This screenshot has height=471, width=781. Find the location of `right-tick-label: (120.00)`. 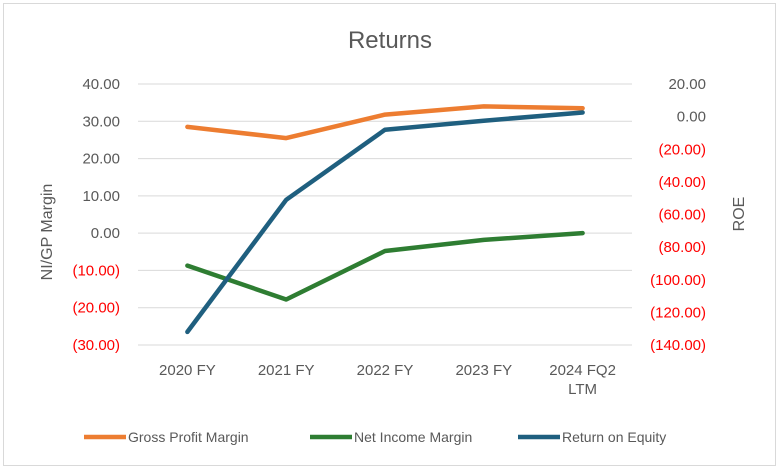

right-tick-label: (120.00) is located at coordinates (678, 312).